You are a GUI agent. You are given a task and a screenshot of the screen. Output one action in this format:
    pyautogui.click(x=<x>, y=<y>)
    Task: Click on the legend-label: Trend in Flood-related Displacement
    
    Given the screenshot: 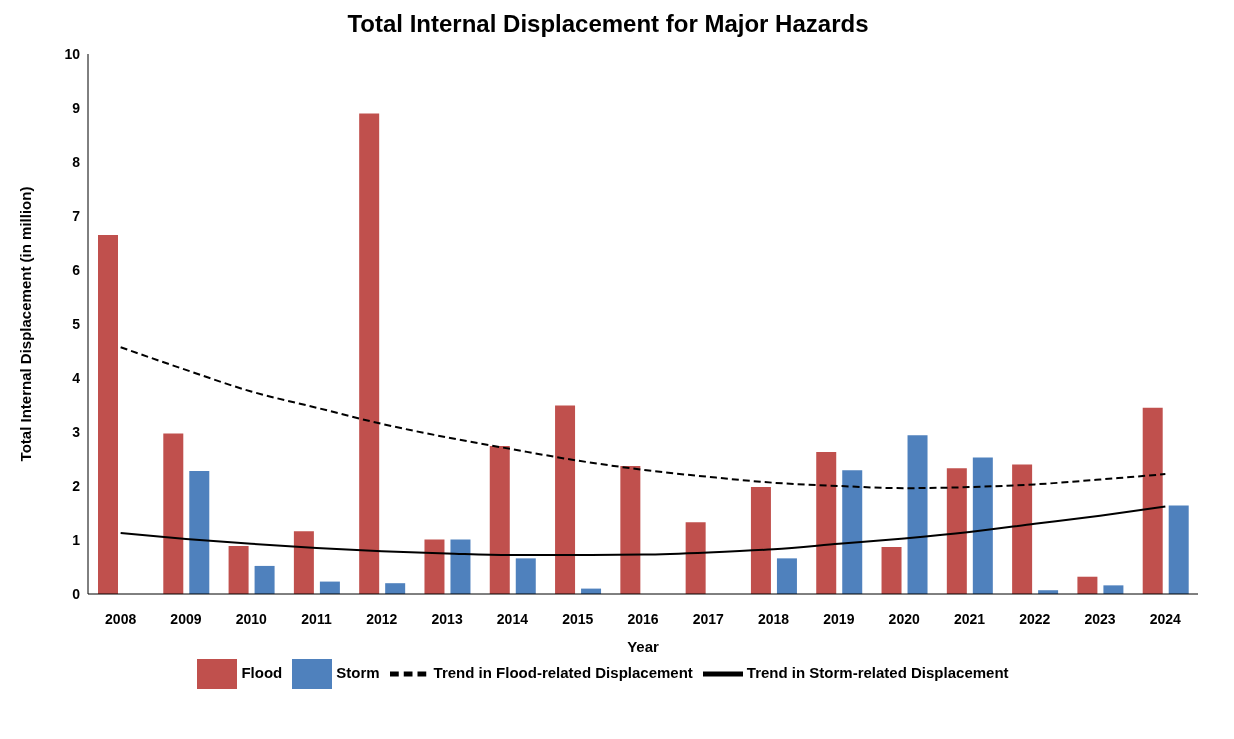 What is the action you would take?
    pyautogui.click(x=563, y=672)
    